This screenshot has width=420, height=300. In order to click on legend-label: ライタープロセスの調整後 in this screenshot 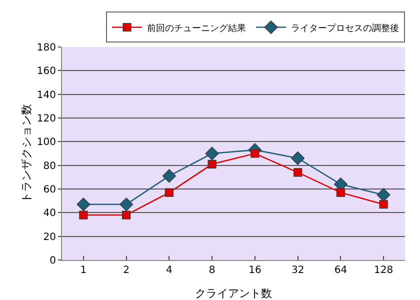, I will do `click(345, 28)`.